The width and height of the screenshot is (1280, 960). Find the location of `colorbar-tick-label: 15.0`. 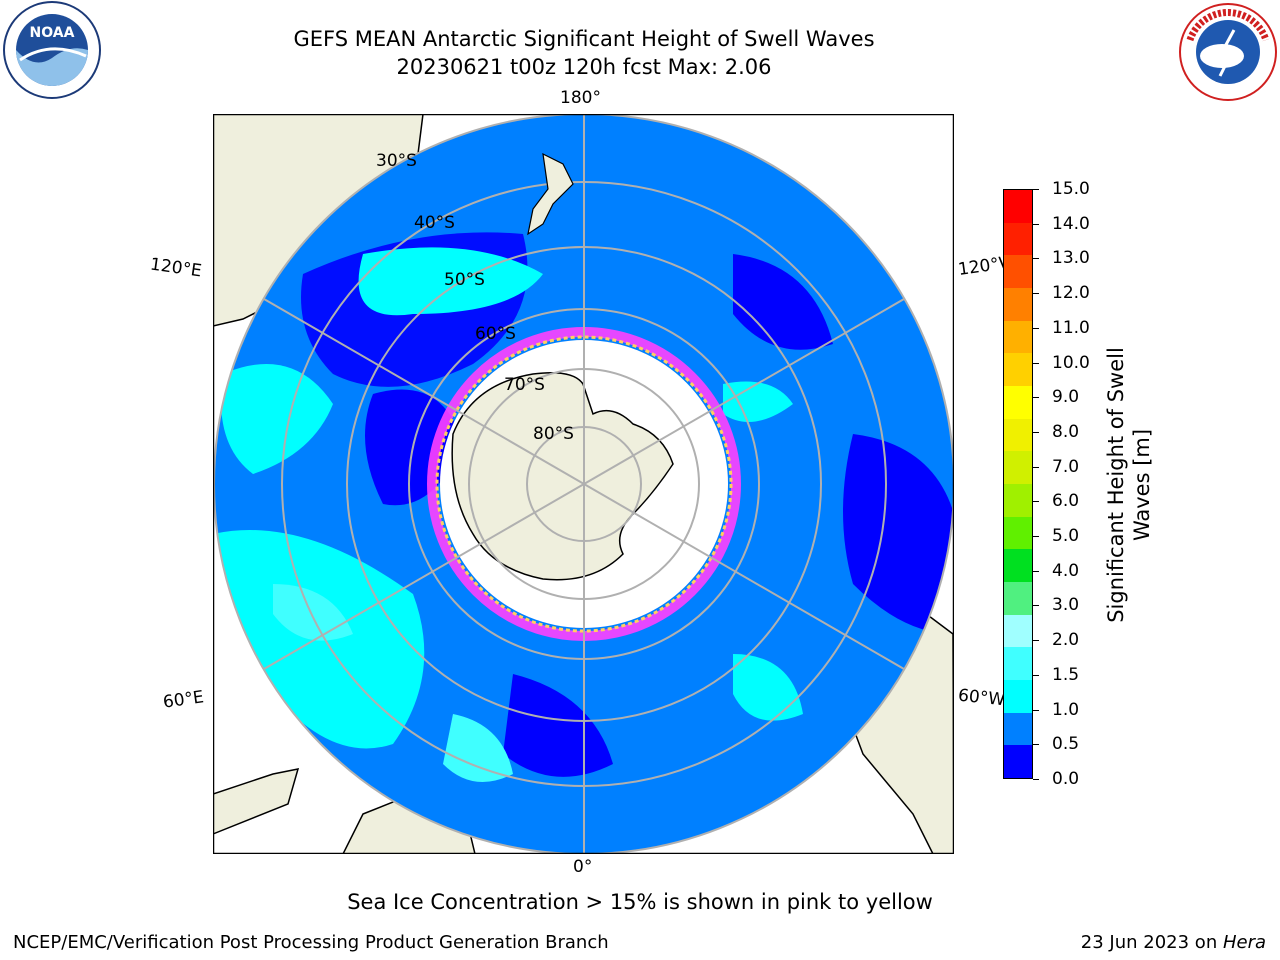

colorbar-tick-label: 15.0 is located at coordinates (1071, 189).